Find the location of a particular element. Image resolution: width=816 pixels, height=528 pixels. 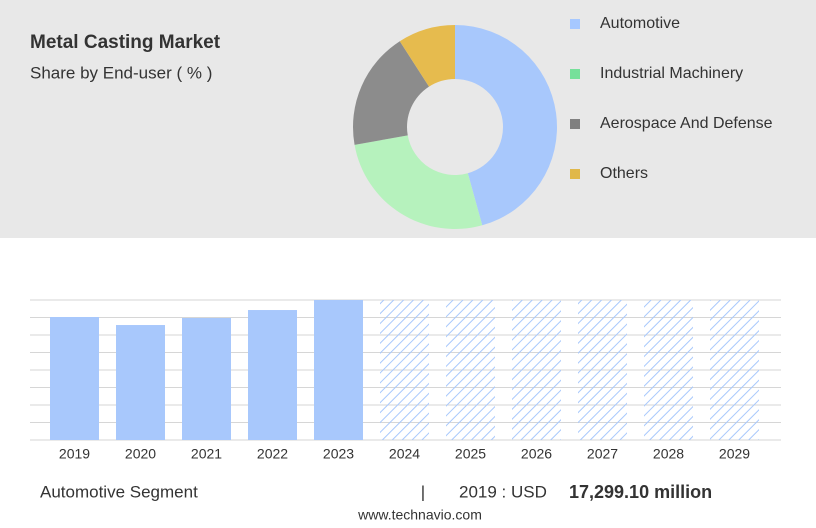

x-tick-label: 2027 is located at coordinates (602, 454).